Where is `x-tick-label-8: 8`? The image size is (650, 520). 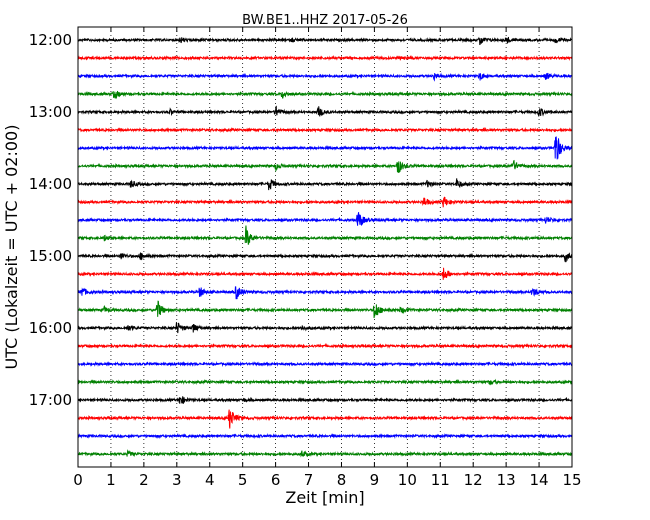
x-tick-label-8: 8 is located at coordinates (342, 480).